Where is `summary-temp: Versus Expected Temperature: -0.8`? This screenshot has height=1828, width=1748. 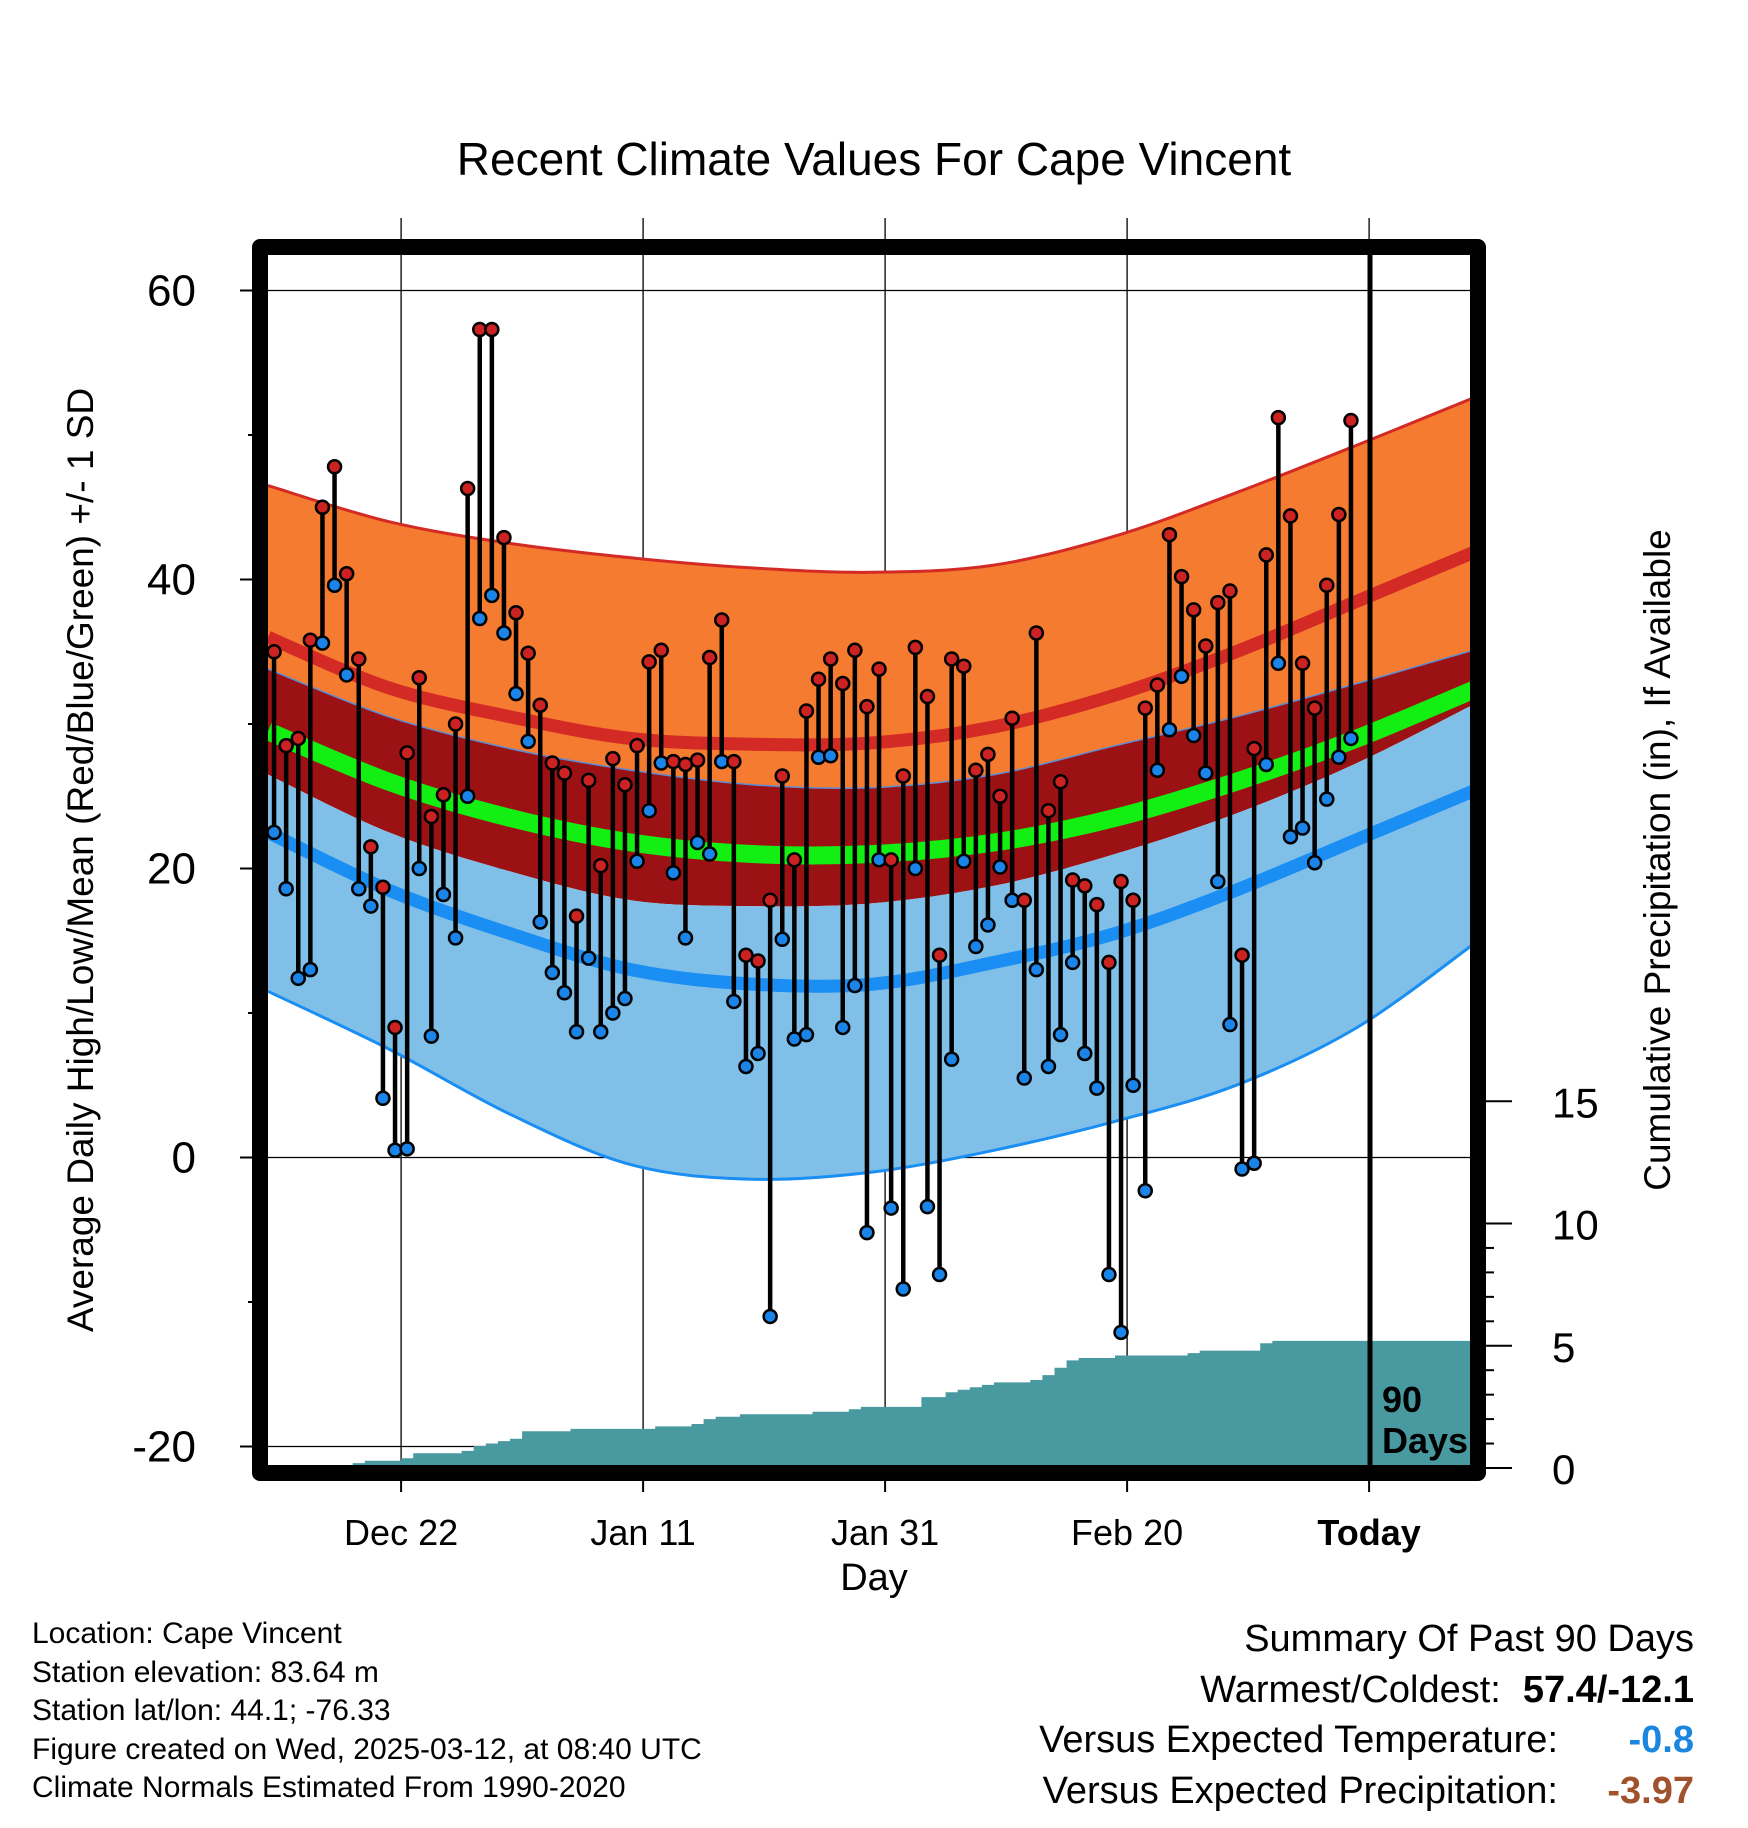
summary-temp: Versus Expected Temperature: -0.8 is located at coordinates (1244, 1740).